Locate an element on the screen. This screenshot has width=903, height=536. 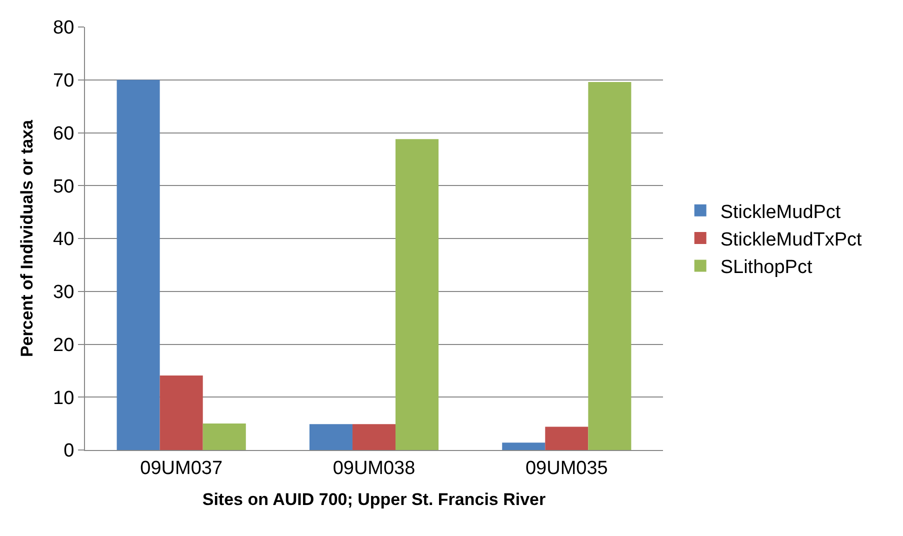
y-tick-label: 10 is located at coordinates (63, 398).